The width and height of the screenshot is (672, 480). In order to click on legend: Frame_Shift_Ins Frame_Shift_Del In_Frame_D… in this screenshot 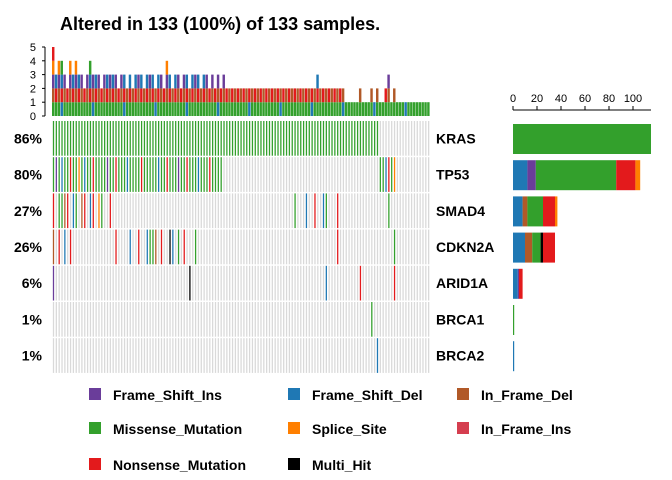, I will do `click(331, 430)`.